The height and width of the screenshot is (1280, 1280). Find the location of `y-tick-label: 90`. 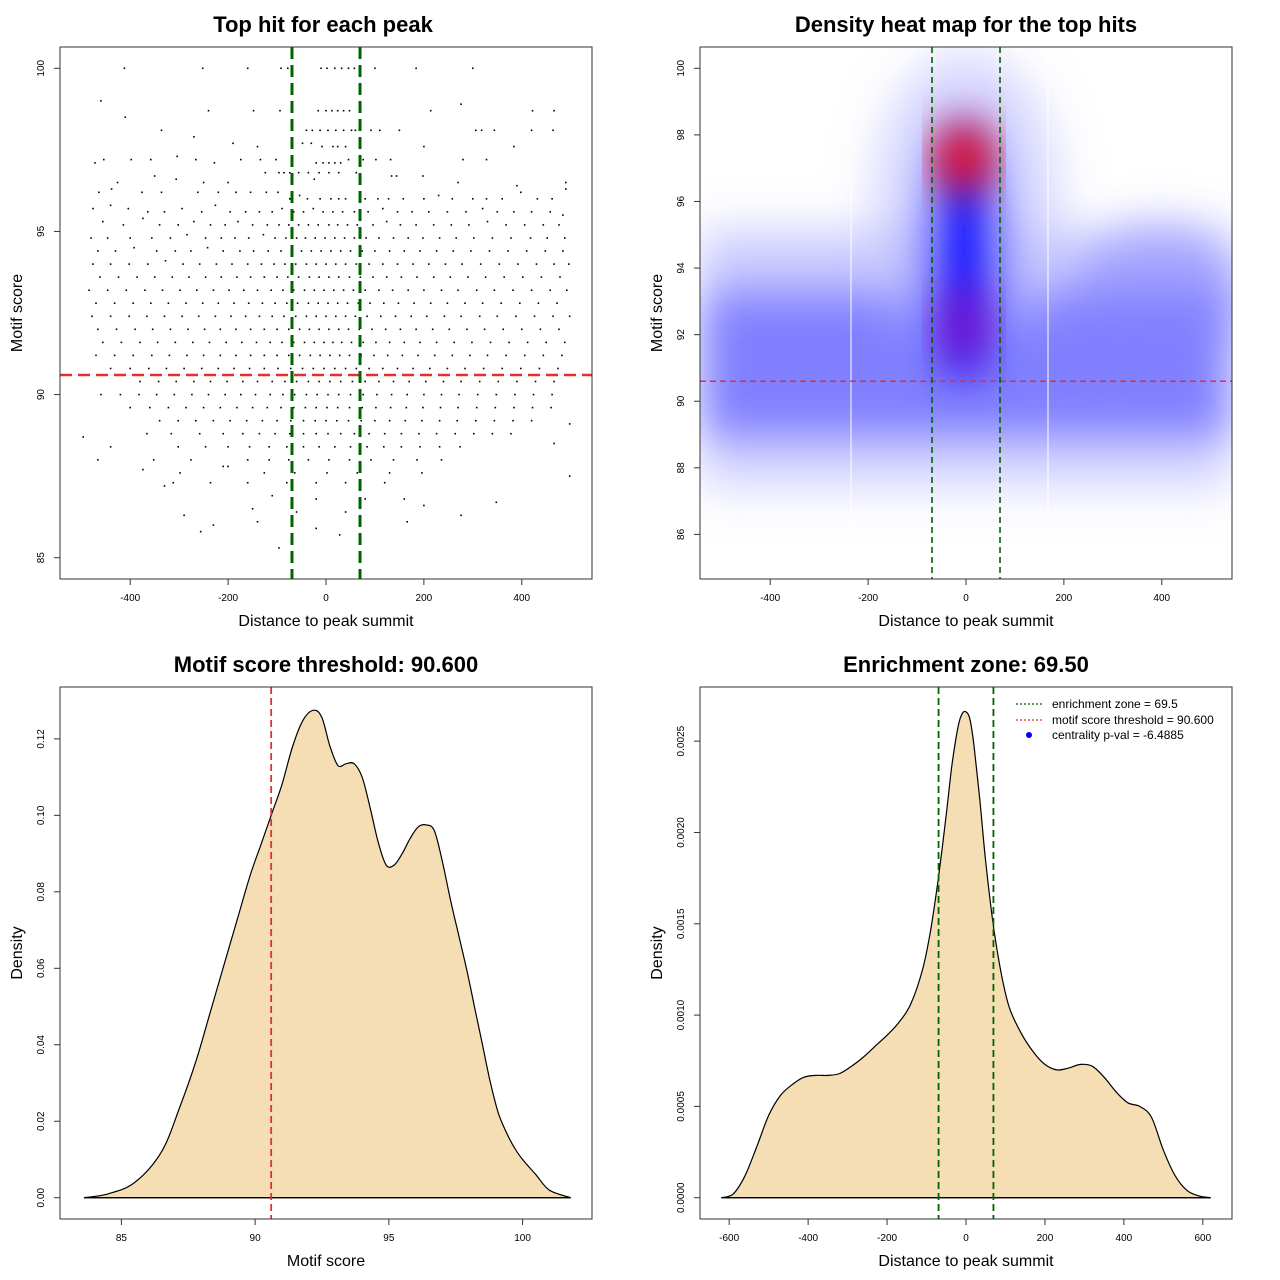

y-tick-label: 90 is located at coordinates (681, 401).